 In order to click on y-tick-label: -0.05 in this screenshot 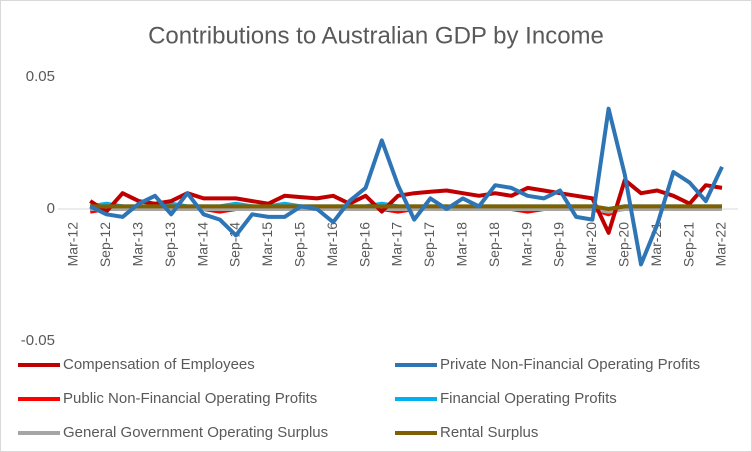, I will do `click(38, 340)`.